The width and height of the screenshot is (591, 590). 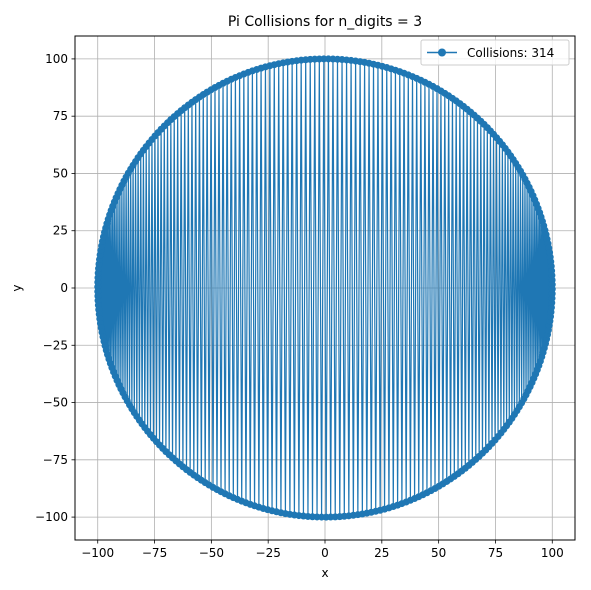 What do you see at coordinates (154, 553) in the screenshot?
I see `x-tick-label: −75` at bounding box center [154, 553].